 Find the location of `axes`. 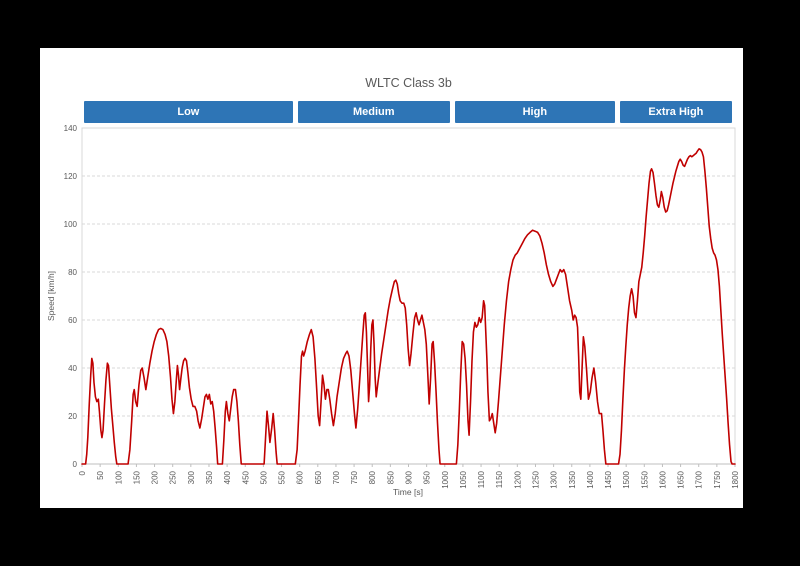

axes is located at coordinates (408, 465).